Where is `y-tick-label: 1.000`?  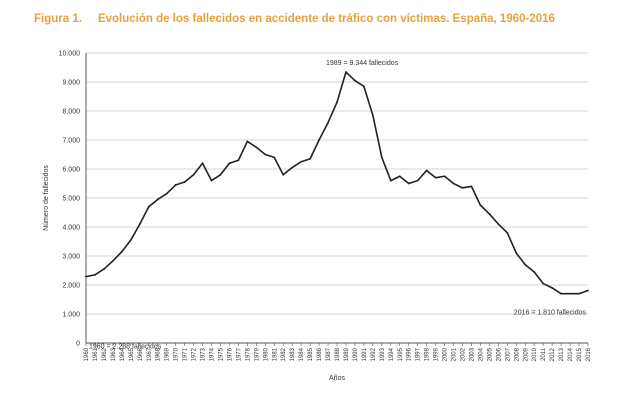 y-tick-label: 1.000 is located at coordinates (71, 315).